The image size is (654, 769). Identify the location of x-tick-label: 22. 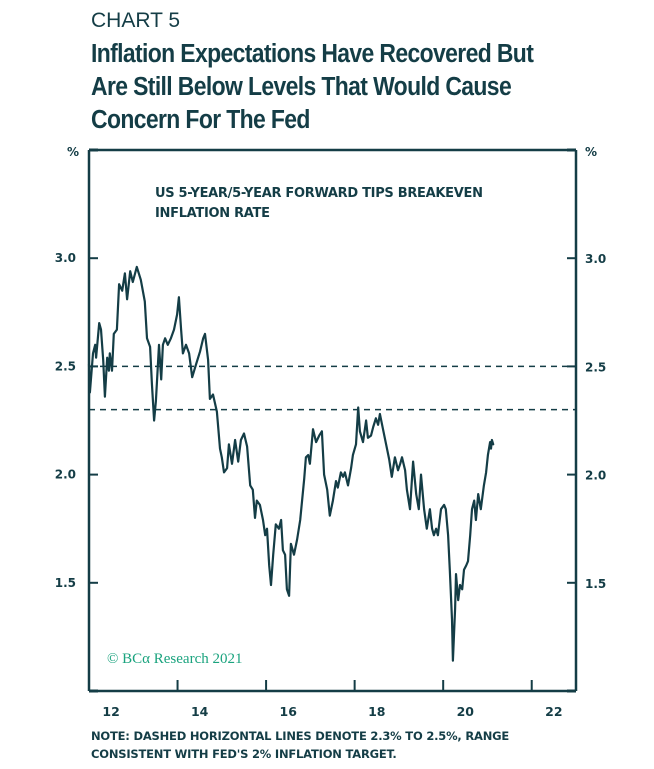
(553, 711).